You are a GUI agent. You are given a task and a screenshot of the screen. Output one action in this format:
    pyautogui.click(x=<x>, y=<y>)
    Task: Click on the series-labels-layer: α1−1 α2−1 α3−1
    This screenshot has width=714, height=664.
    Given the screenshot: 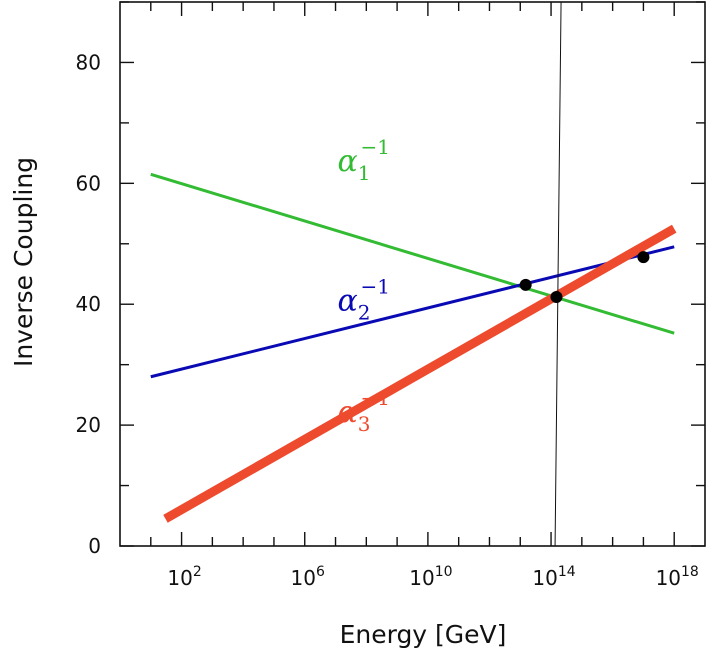 What is the action you would take?
    pyautogui.click(x=364, y=285)
    